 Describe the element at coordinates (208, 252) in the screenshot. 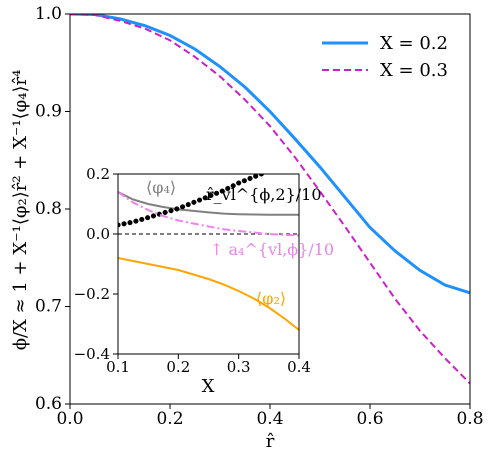

I see `inset-series-group` at that location.